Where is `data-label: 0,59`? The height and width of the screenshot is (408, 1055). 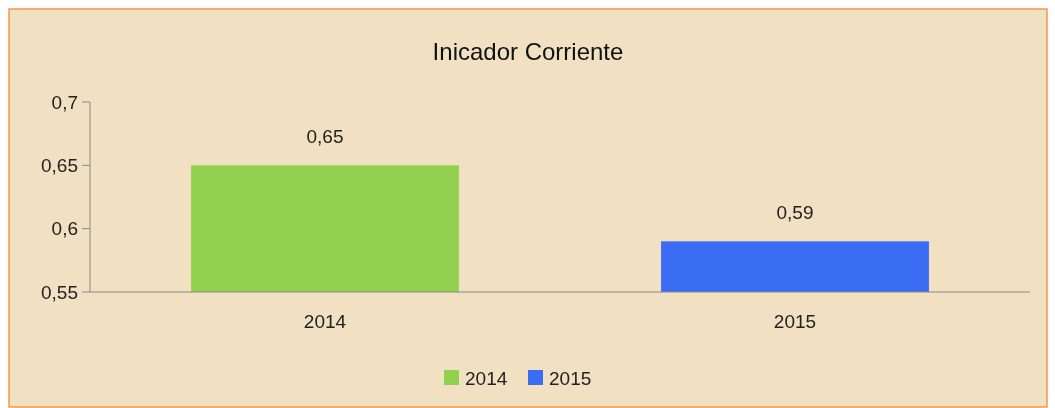
data-label: 0,59 is located at coordinates (795, 213).